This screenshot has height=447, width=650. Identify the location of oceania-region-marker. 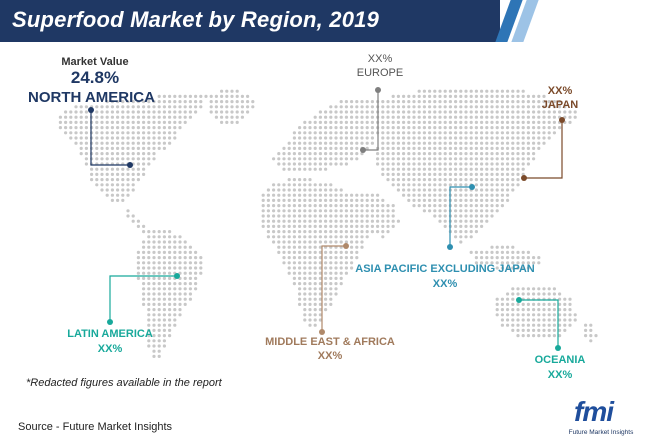
(519, 300).